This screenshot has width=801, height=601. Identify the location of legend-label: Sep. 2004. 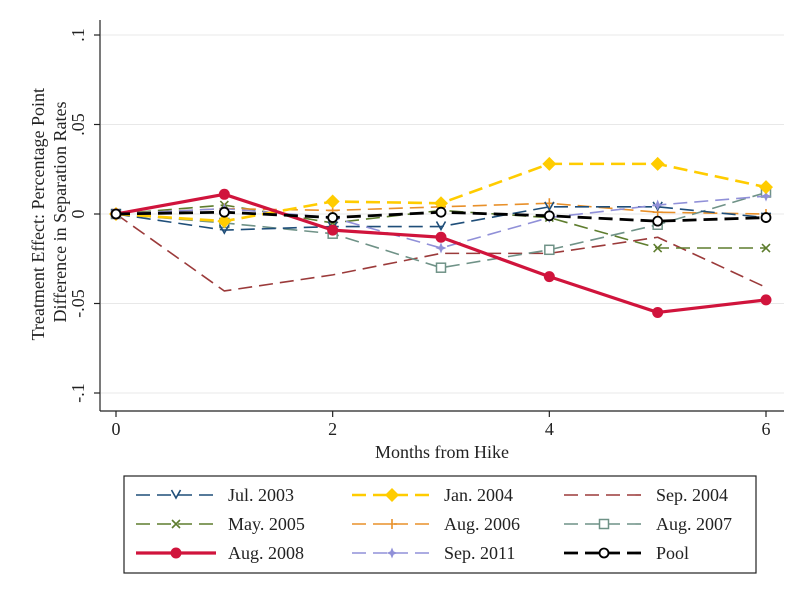
(692, 495).